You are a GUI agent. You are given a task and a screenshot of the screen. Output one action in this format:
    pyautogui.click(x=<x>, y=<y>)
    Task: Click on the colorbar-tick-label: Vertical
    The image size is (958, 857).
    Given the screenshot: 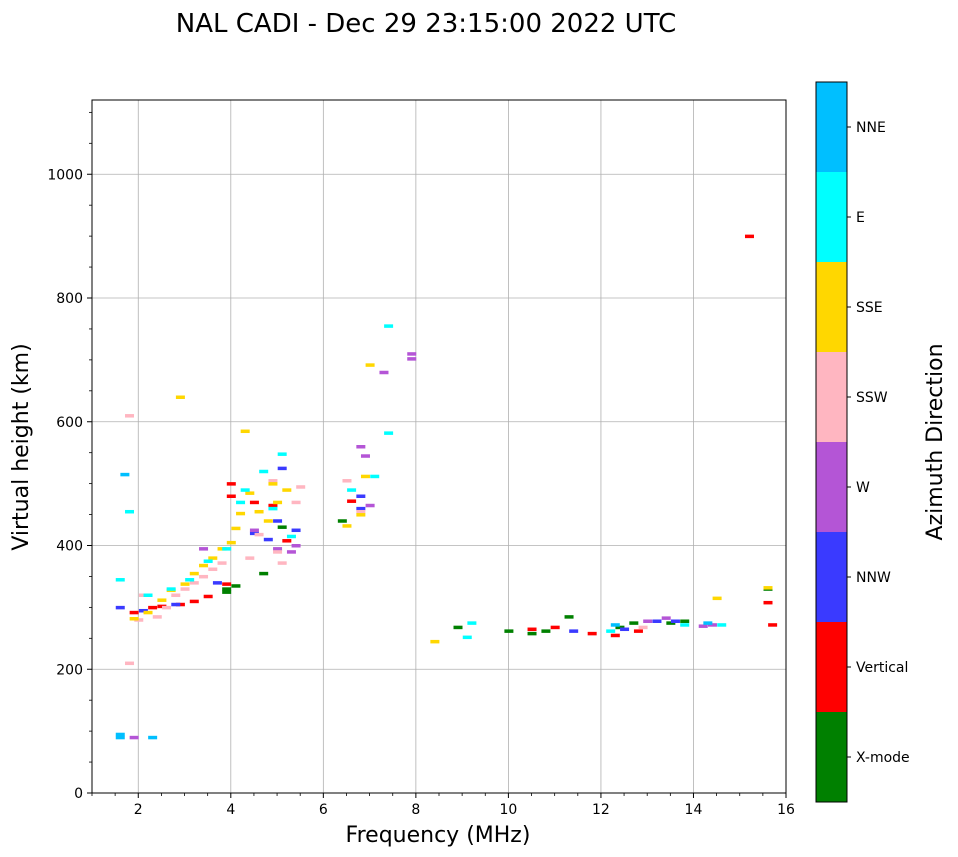 What is the action you would take?
    pyautogui.click(x=882, y=668)
    